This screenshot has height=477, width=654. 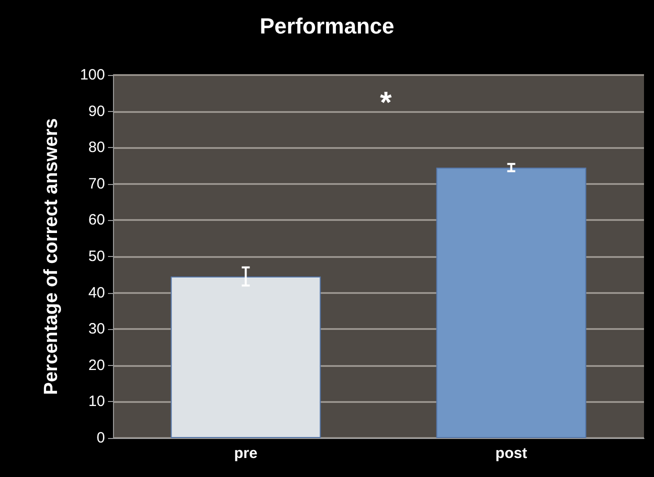 What do you see at coordinates (96, 183) in the screenshot?
I see `y-tick-label: 70` at bounding box center [96, 183].